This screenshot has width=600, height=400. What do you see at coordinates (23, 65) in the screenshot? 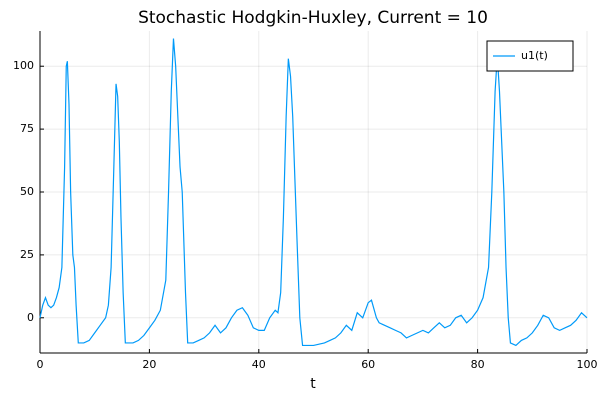
I see `y-tick-label: 100` at bounding box center [23, 65].